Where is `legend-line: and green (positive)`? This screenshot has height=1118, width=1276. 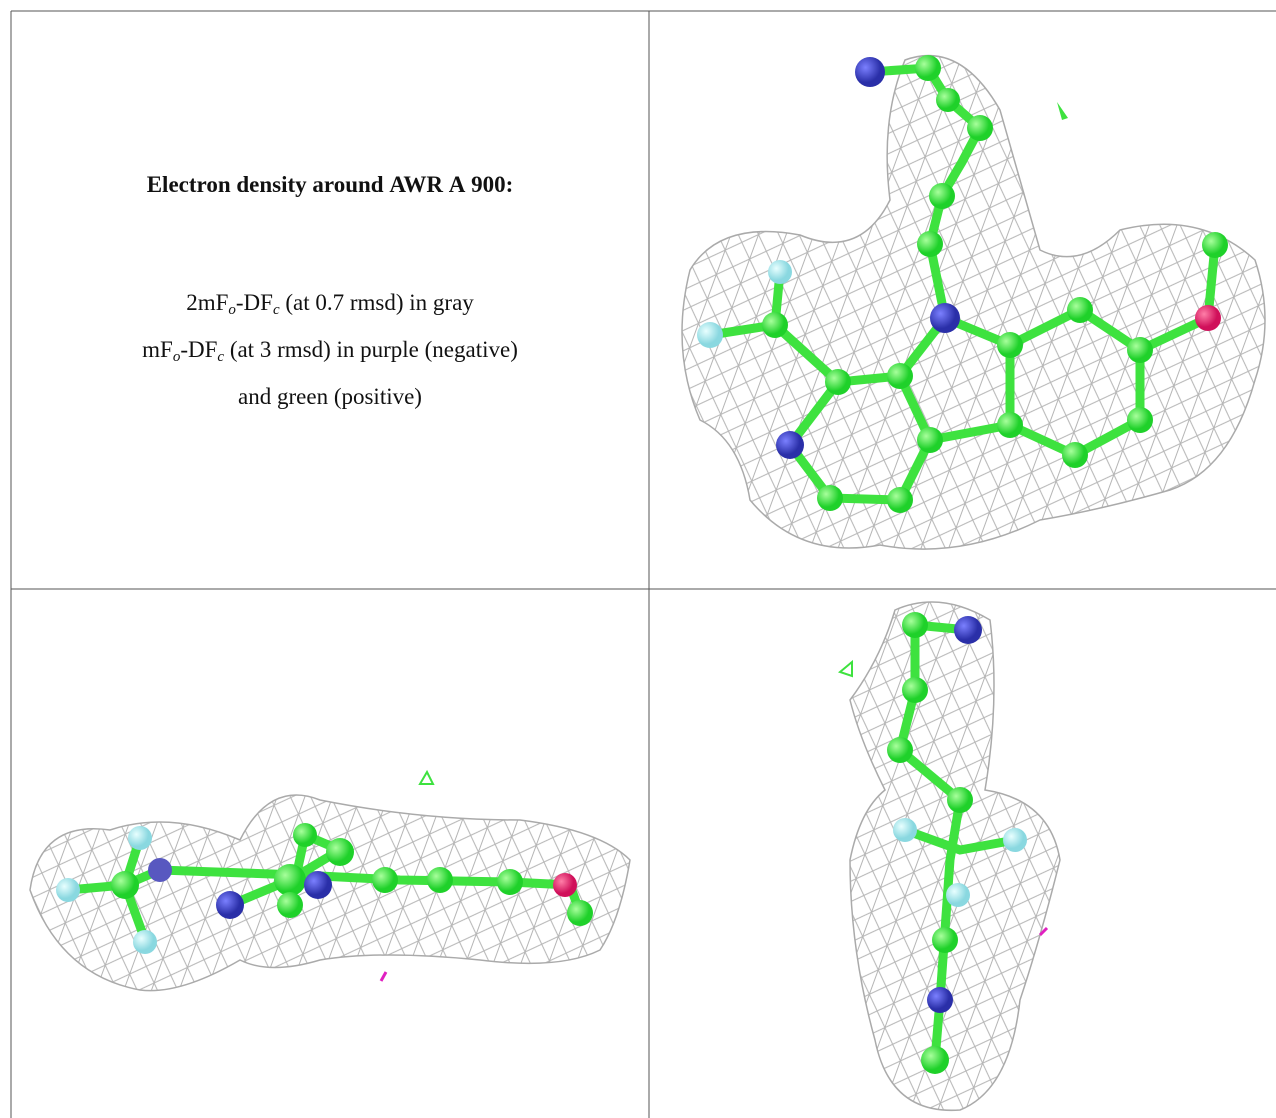 legend-line: and green (positive) is located at coordinates (330, 397).